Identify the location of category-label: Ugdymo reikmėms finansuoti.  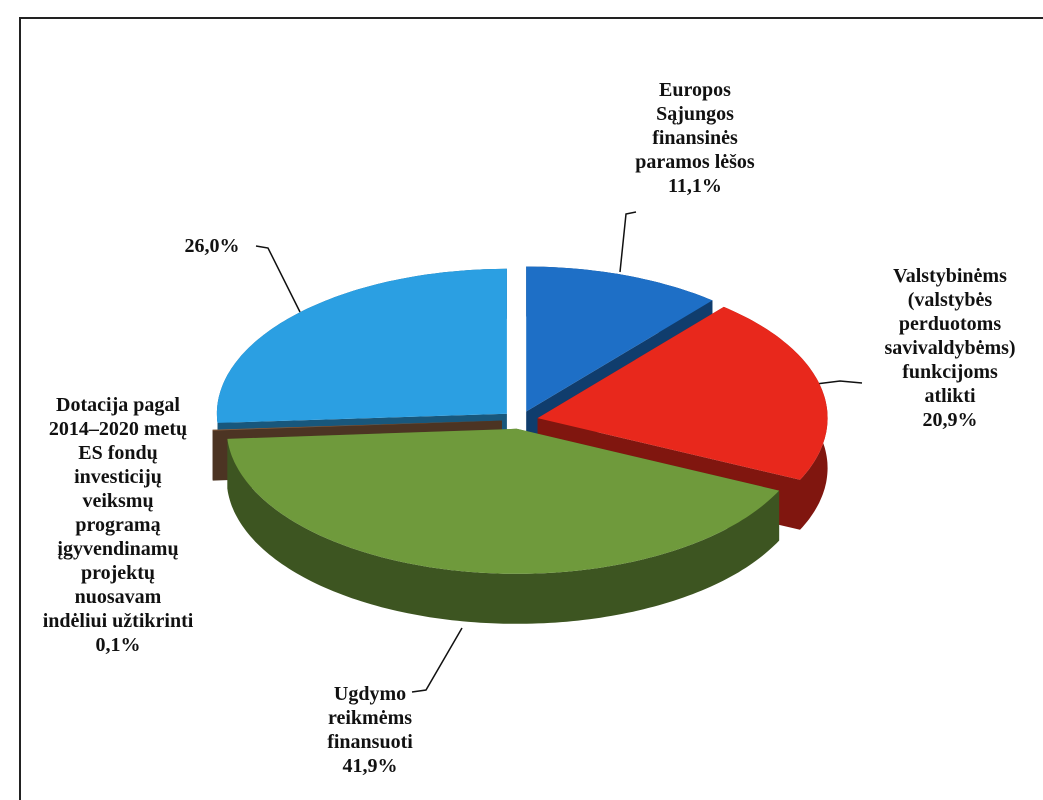
(370, 718).